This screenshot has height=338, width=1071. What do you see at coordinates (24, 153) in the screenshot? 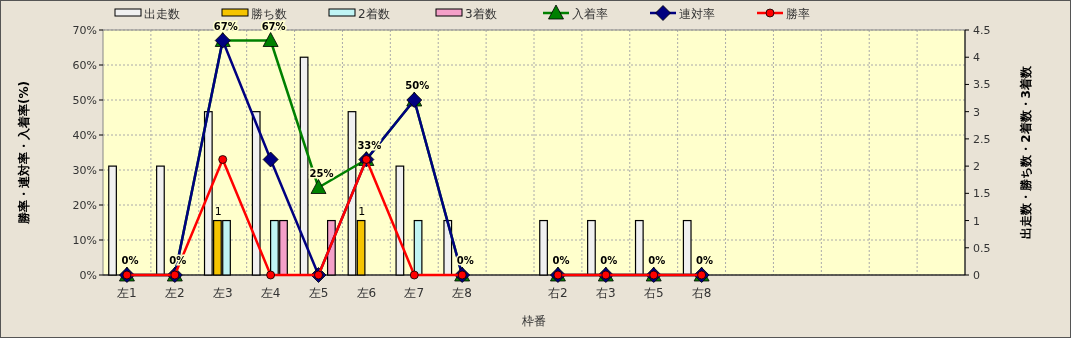
I see `y-axis-title: 勝率・連対率・入着率(%)` at bounding box center [24, 153].